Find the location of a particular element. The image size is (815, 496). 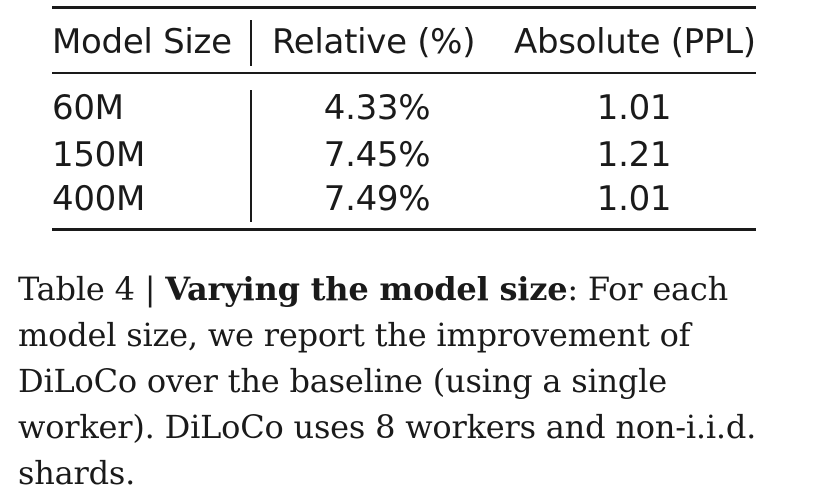

caption-label: Table 4 | is located at coordinates (92, 289).